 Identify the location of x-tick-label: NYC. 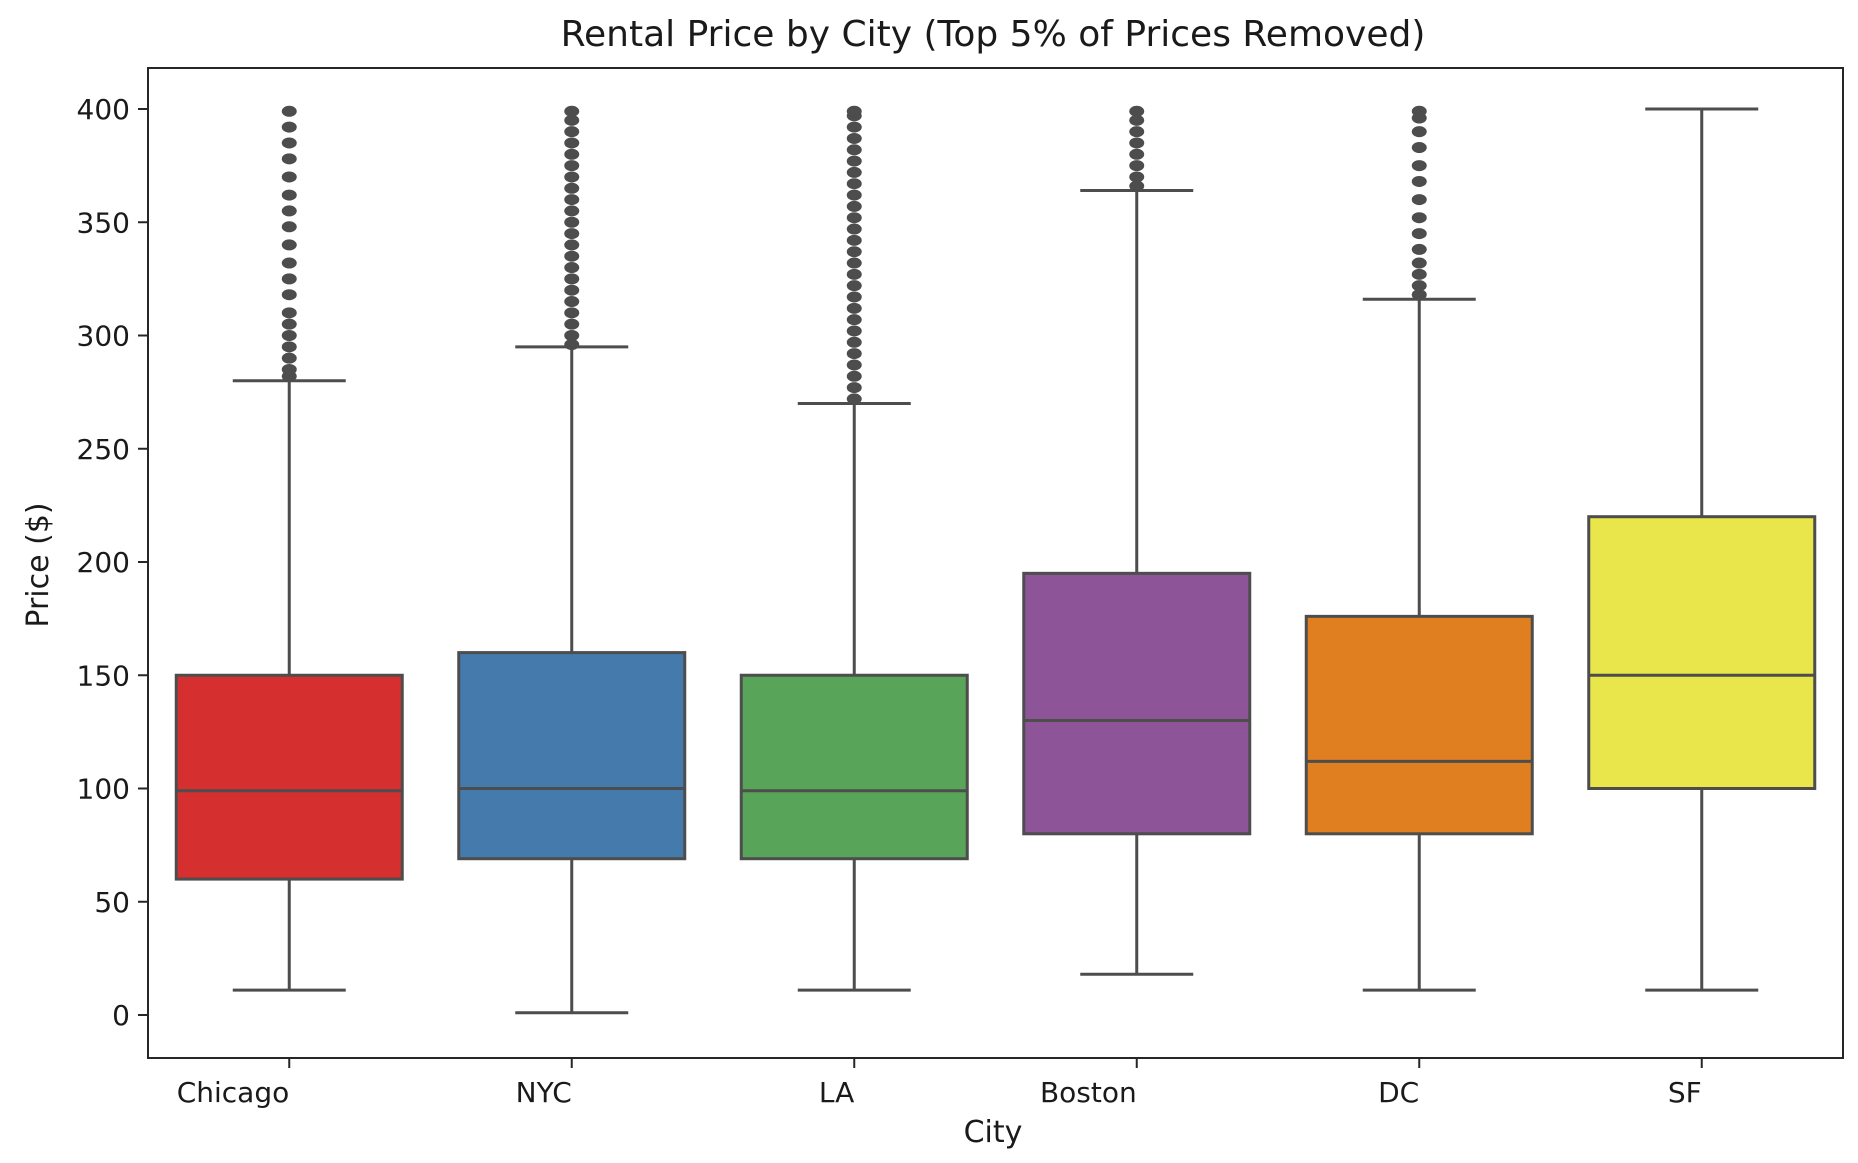
(544, 1092).